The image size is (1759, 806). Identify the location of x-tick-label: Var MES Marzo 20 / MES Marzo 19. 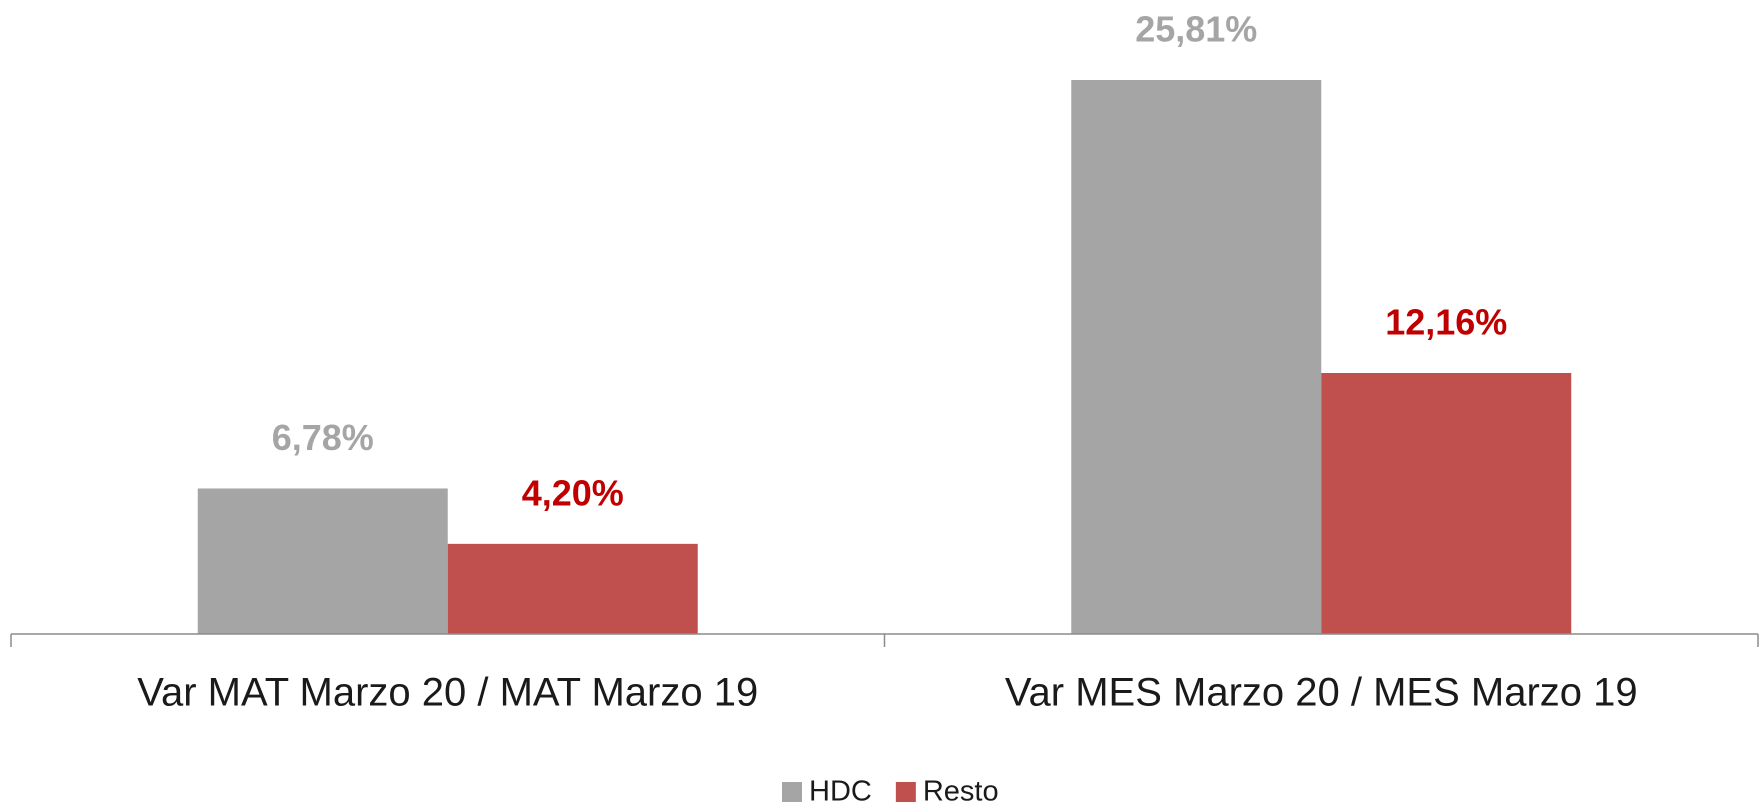
(1321, 693).